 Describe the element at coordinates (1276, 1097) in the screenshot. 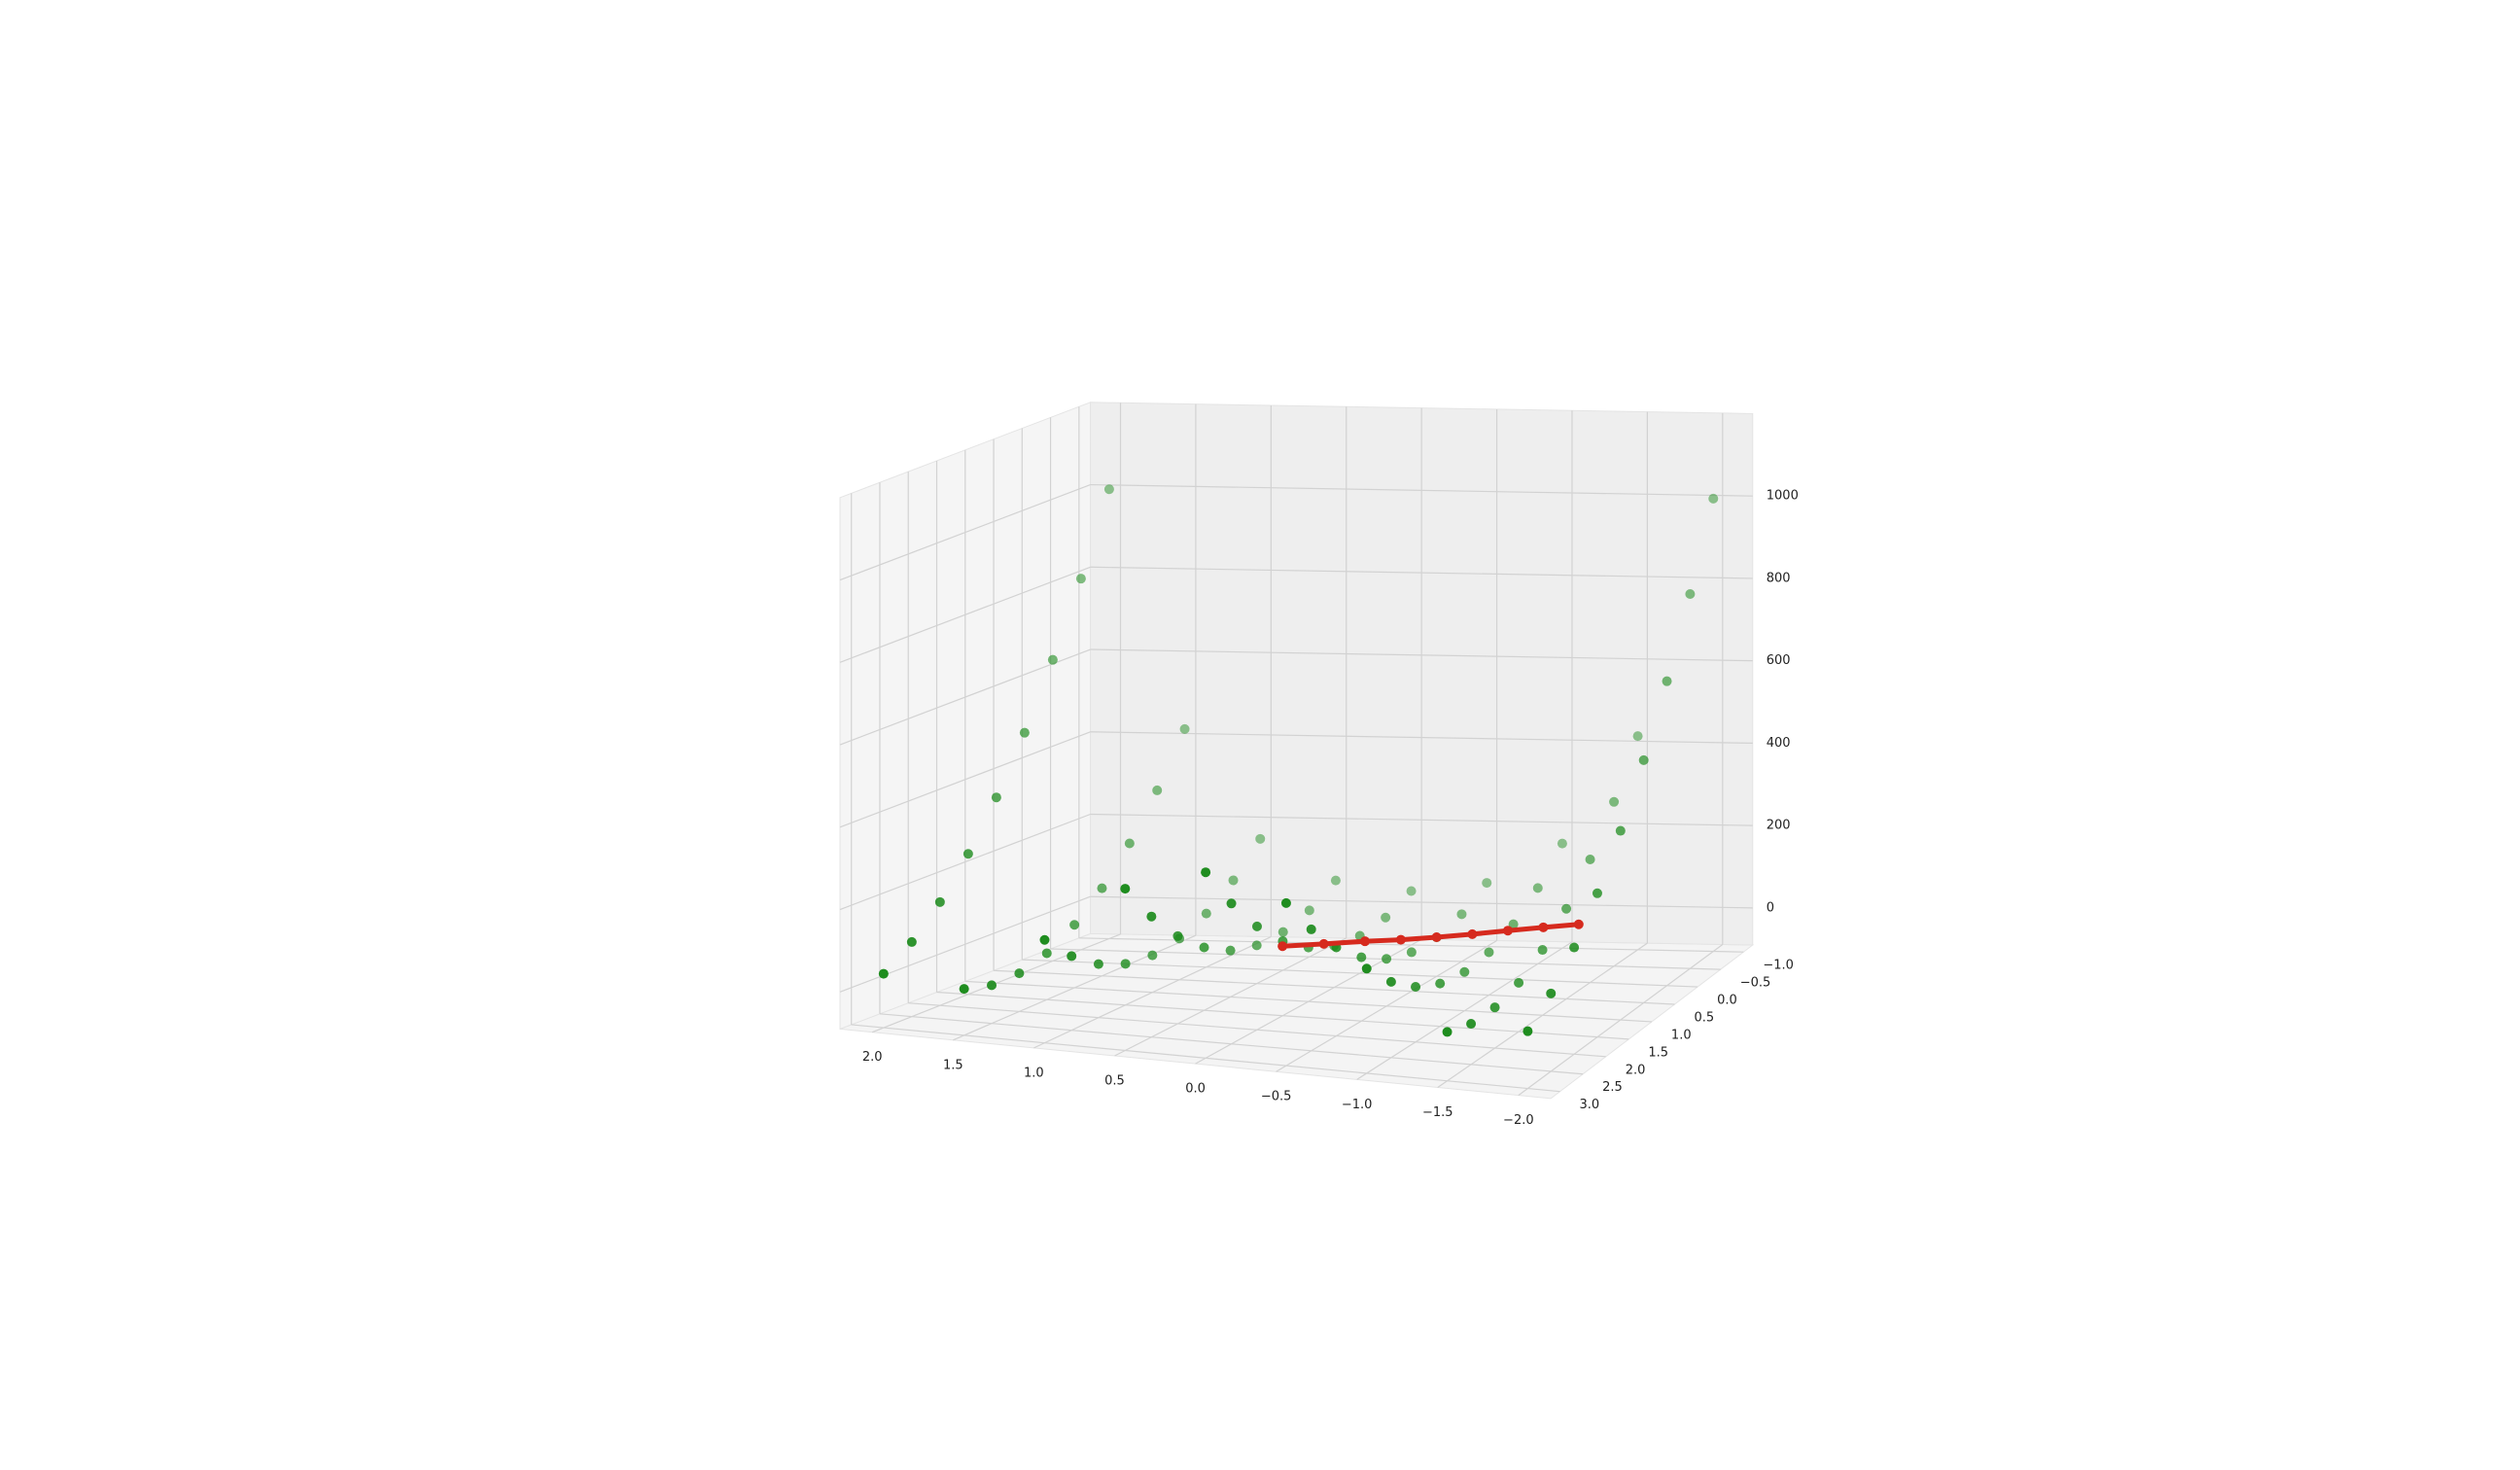

I see `x-tick-label: −0.5` at that location.